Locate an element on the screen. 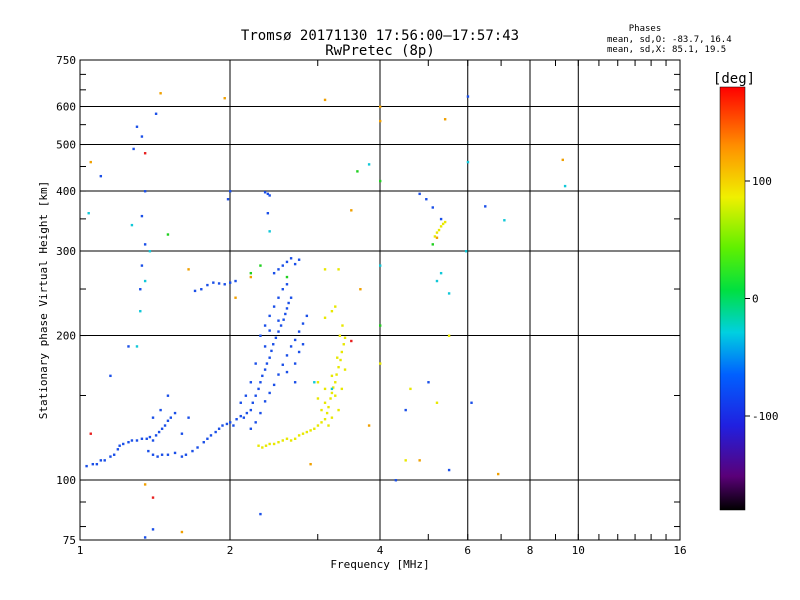 This screenshot has width=800, height=600. y-tick-label: 75 is located at coordinates (69, 540).